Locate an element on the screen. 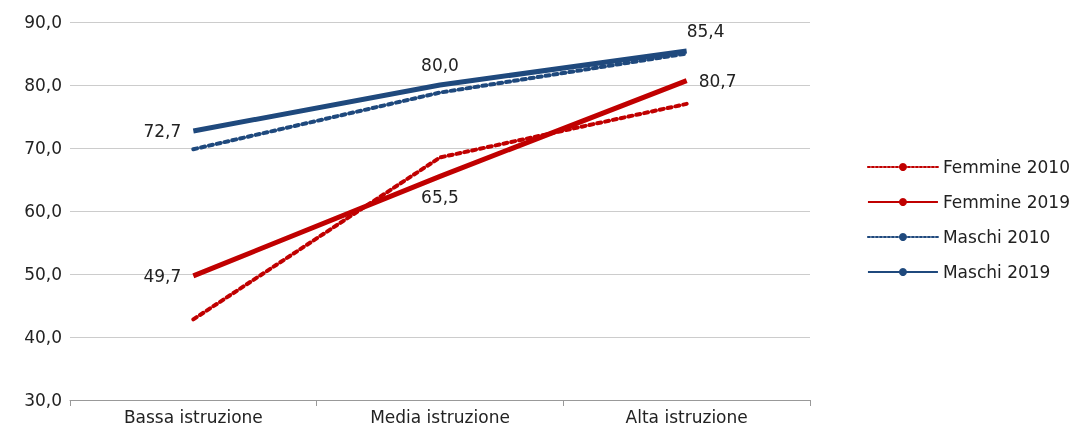 Image resolution: width=1080 pixels, height=439 pixels. legend-label: Femmine 2010 is located at coordinates (1006, 167).